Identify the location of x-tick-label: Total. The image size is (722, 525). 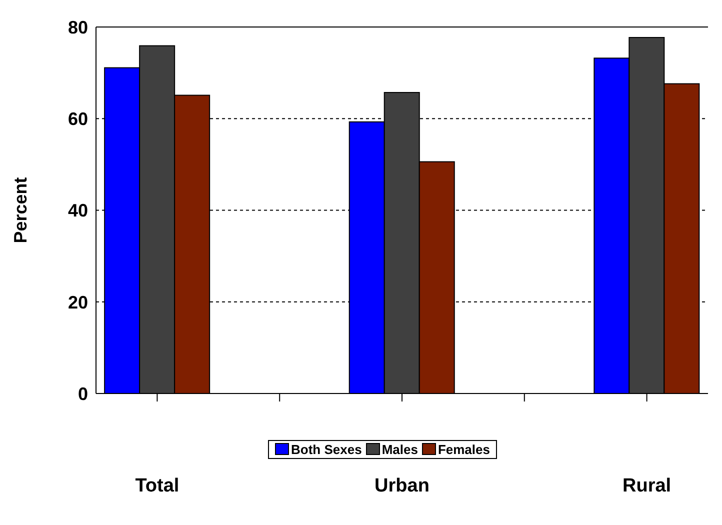
(157, 486).